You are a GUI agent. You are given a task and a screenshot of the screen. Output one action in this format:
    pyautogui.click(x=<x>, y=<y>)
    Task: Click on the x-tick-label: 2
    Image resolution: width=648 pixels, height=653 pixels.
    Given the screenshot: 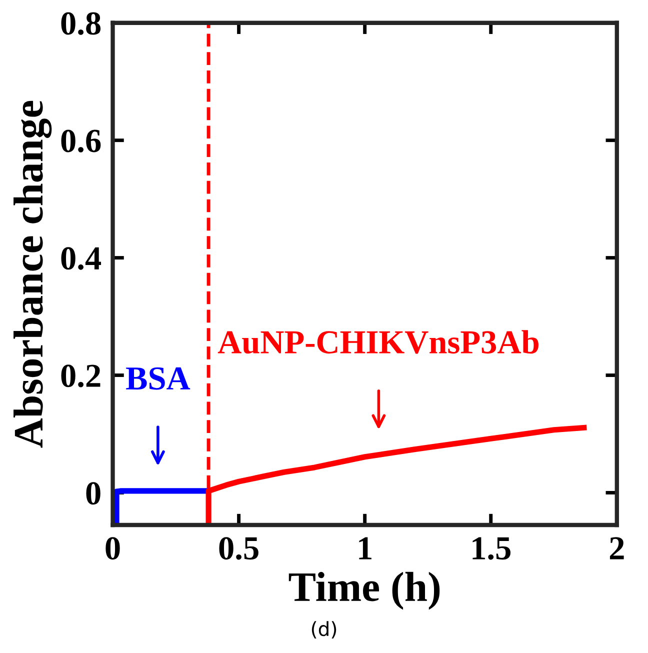 What is the action you would take?
    pyautogui.click(x=617, y=548)
    